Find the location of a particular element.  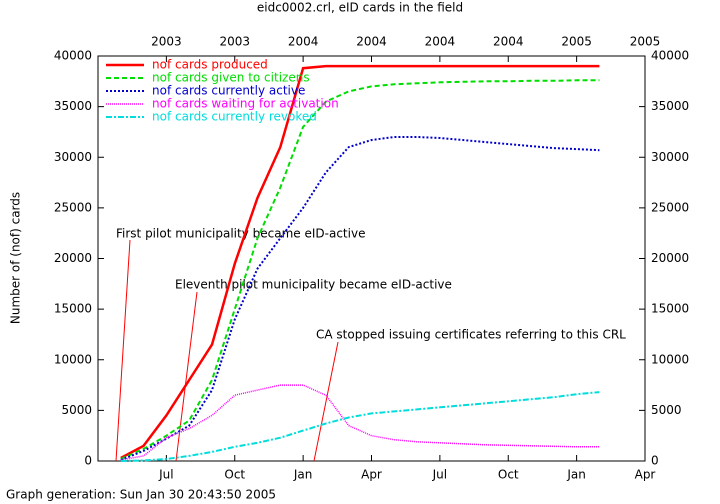

y-tick-label: 15000 is located at coordinates (73, 309).